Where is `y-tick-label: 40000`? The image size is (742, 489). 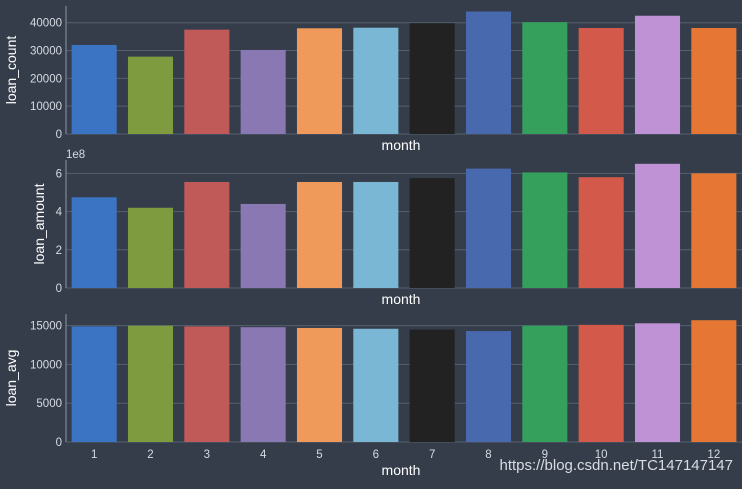
y-tick-label: 40000 is located at coordinates (46, 24).